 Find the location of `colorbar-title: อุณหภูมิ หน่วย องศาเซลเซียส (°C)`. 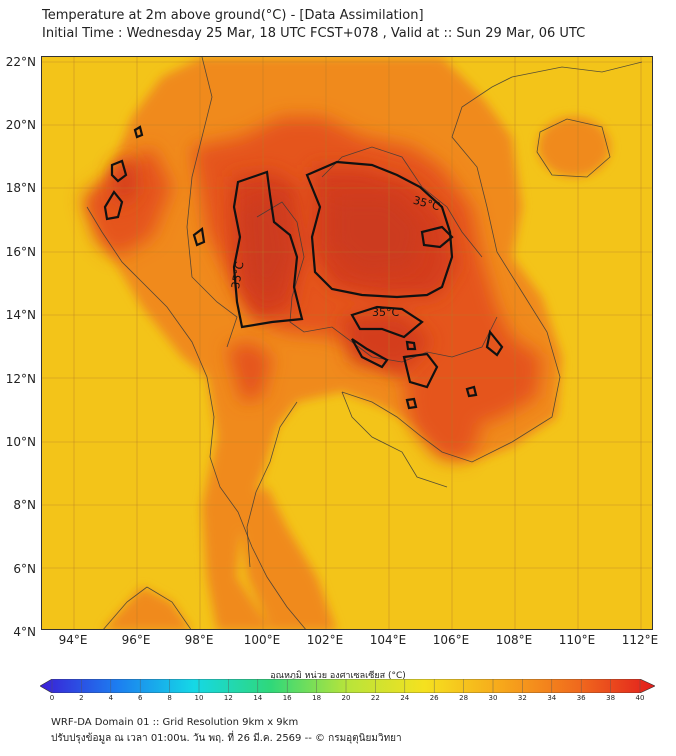

colorbar-title: อุณหภูมิ หน่วย องศาเซลเซียส (°C) is located at coordinates (338, 676).